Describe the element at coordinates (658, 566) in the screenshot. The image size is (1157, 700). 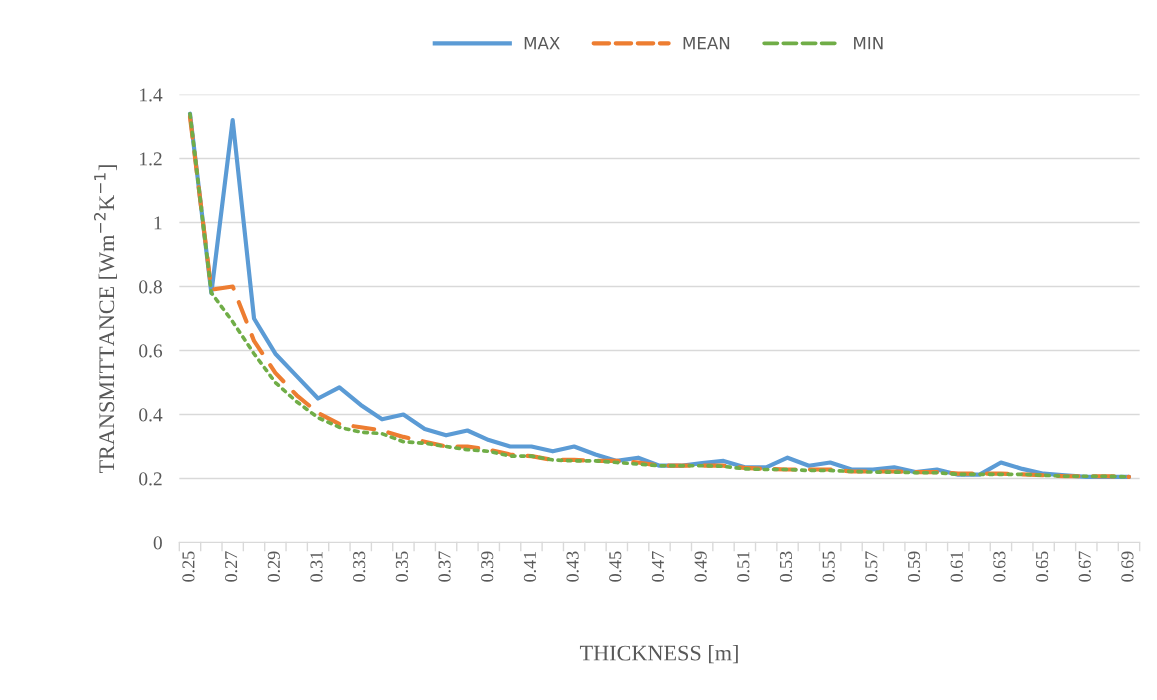
I see `x-tick-label: 0.47` at that location.